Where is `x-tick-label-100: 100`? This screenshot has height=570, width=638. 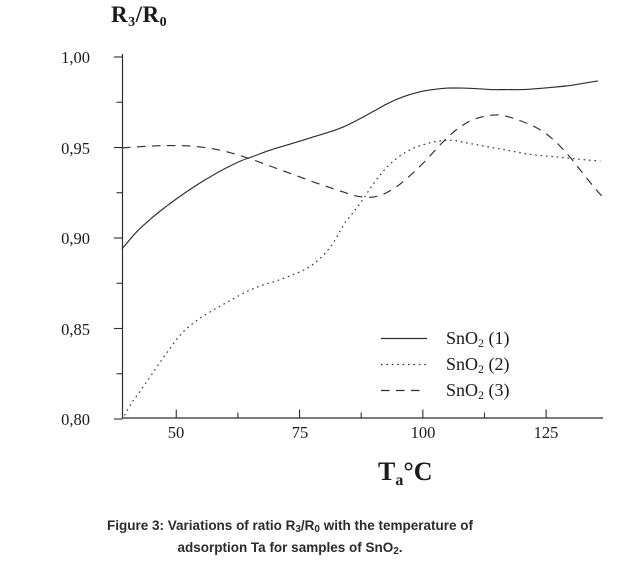
x-tick-label-100: 100 is located at coordinates (423, 432).